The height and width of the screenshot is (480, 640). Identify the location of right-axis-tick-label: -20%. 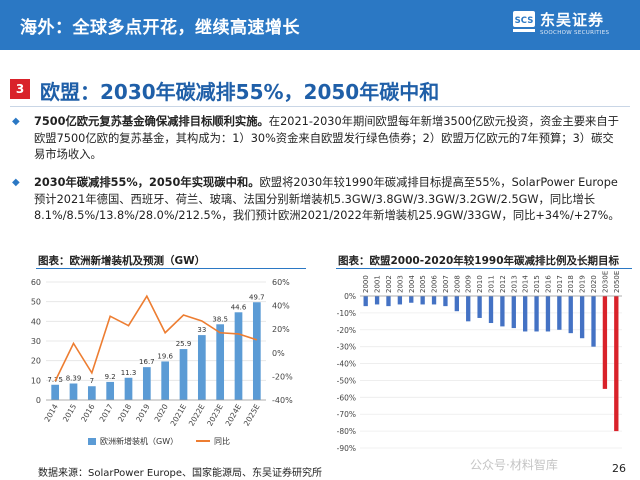
(282, 376).